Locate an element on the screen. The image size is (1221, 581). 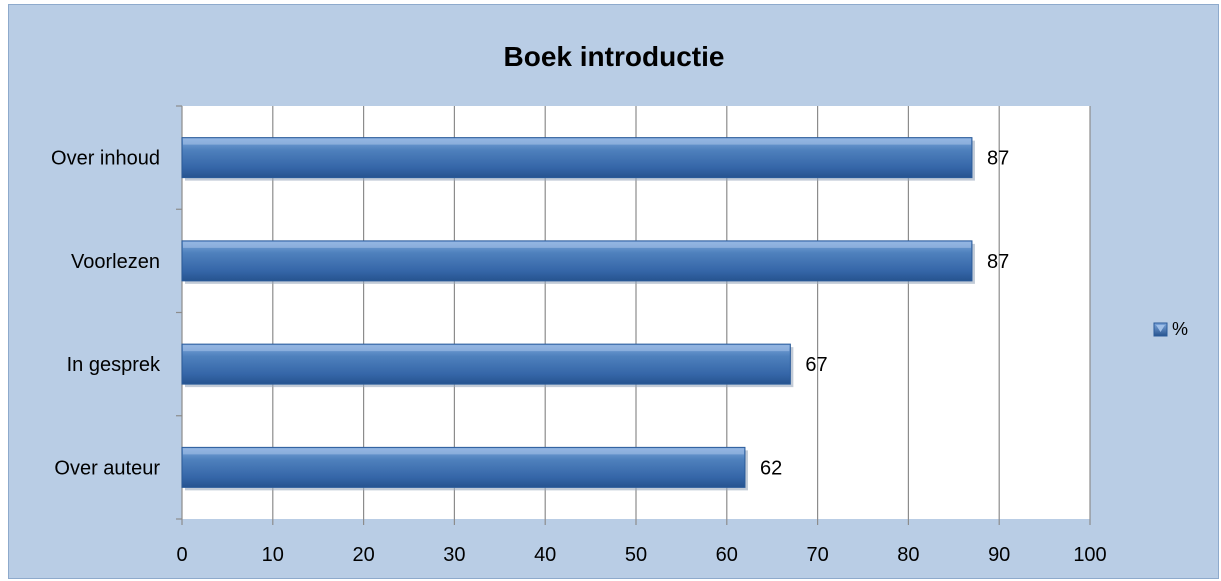
data-label: 67 is located at coordinates (816, 365).